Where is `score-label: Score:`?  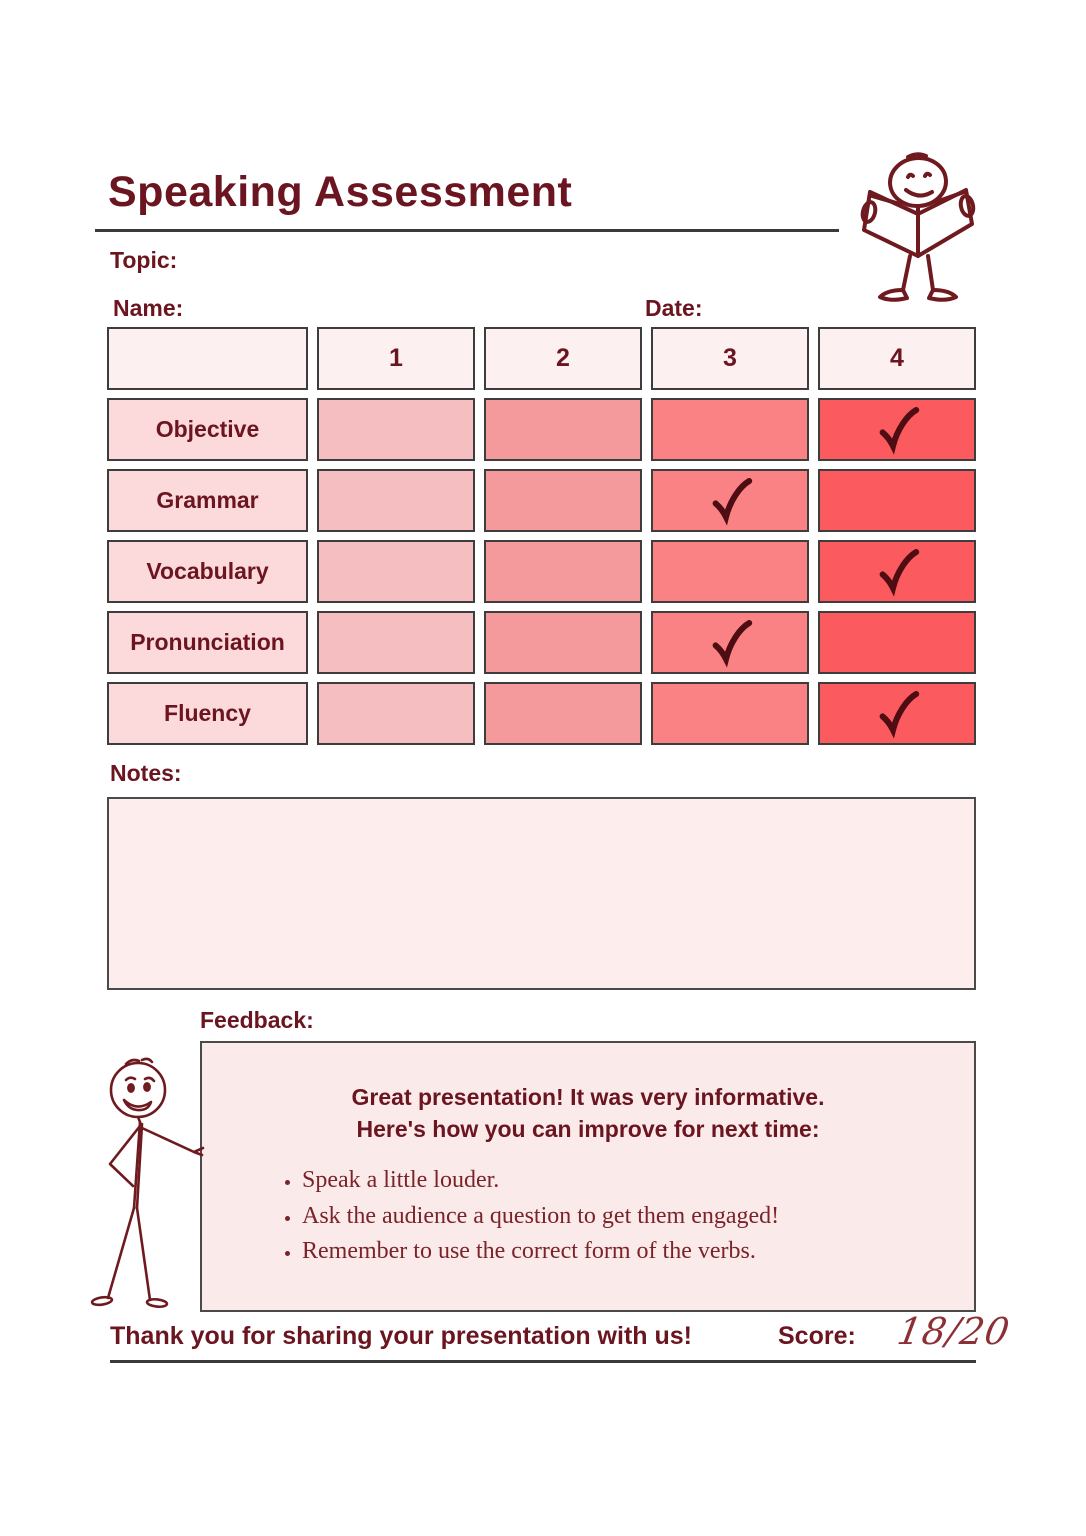
score-label: Score: is located at coordinates (817, 1336).